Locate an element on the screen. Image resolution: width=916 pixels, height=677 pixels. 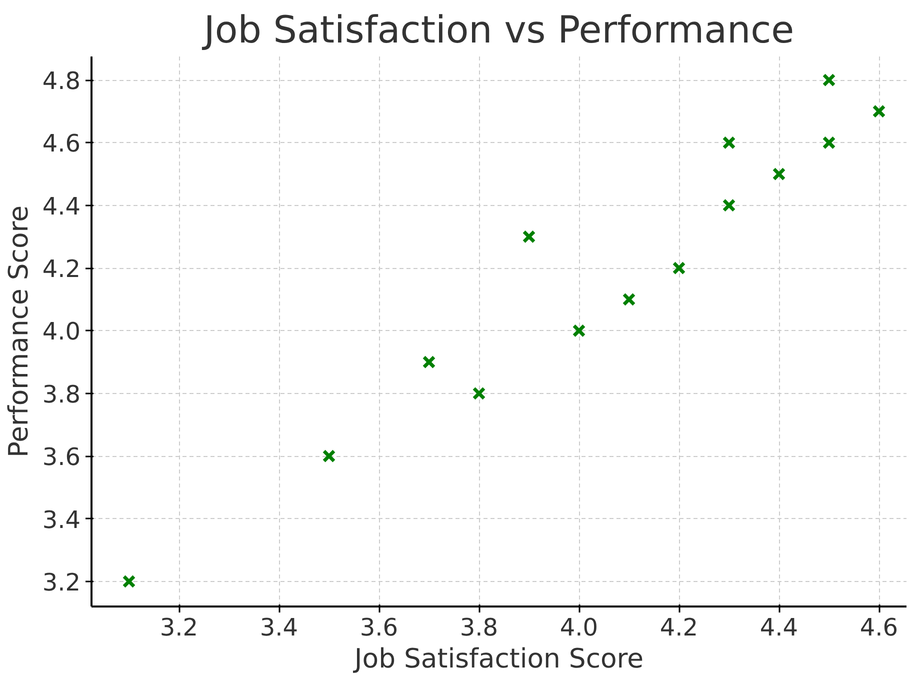
x-tick-label: 3.2 is located at coordinates (179, 628).